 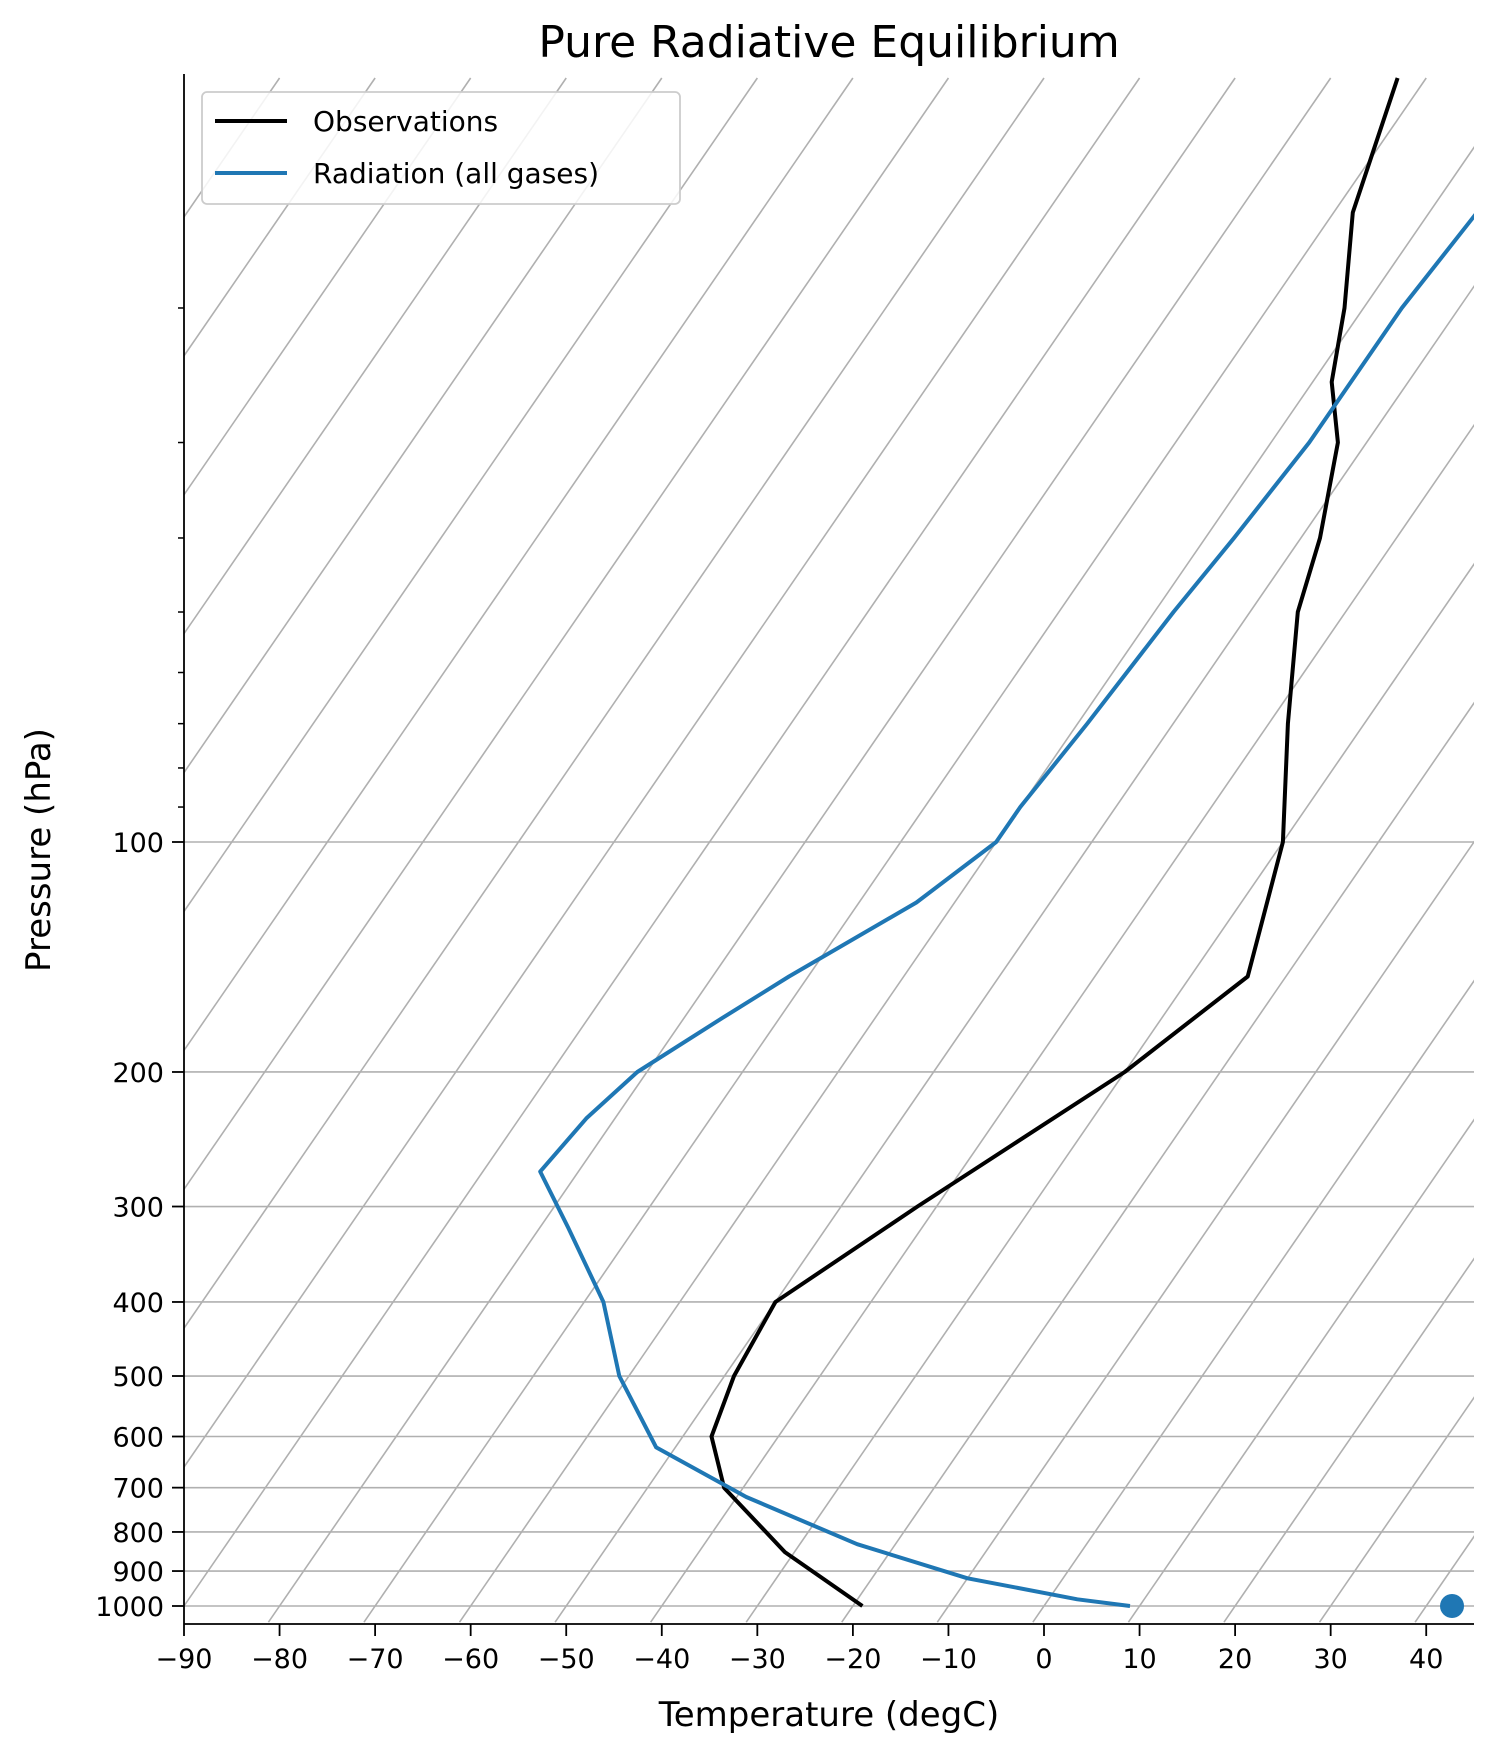 What do you see at coordinates (39, 850) in the screenshot?
I see `y-axis-label: Pressure (hPa)` at bounding box center [39, 850].